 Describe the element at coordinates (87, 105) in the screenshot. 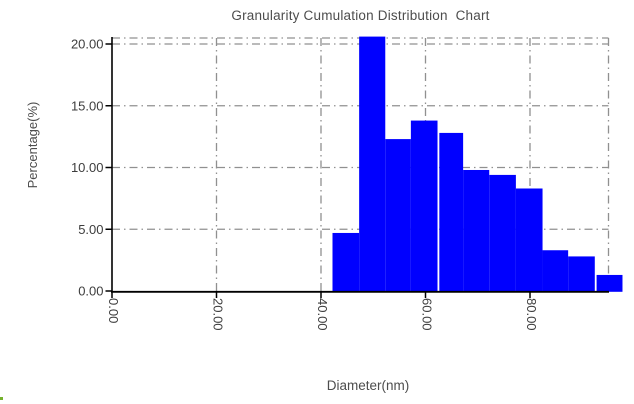

I see `y-tick-label: 15.00` at that location.